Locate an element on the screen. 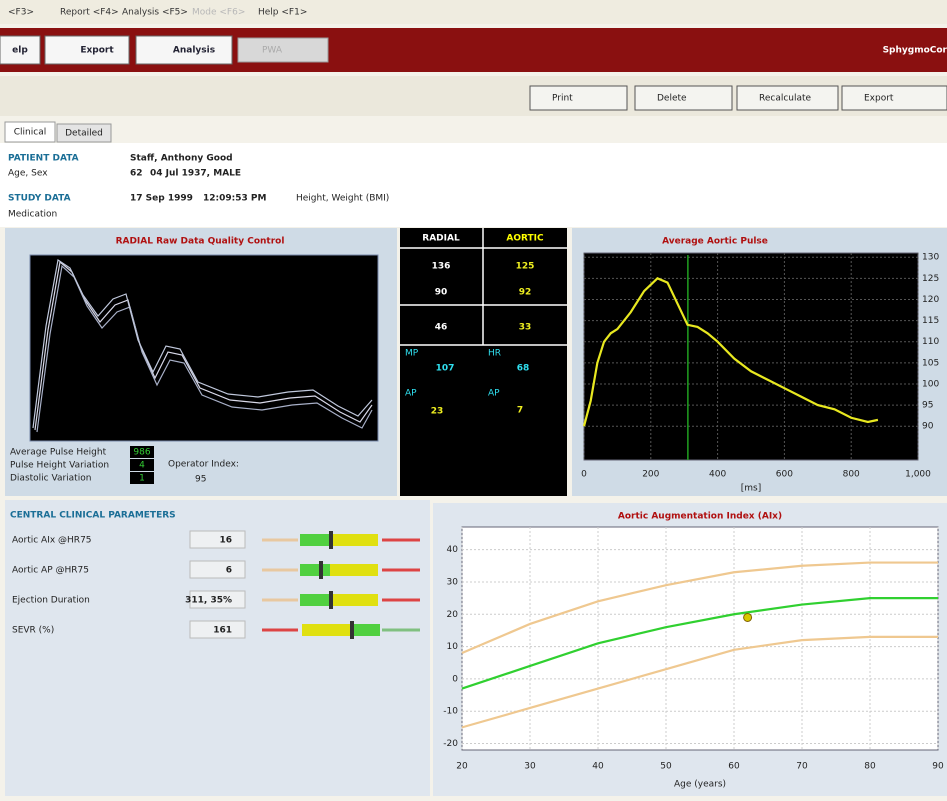 The height and width of the screenshot is (801, 947). pressure-value: 136 is located at coordinates (441, 267).